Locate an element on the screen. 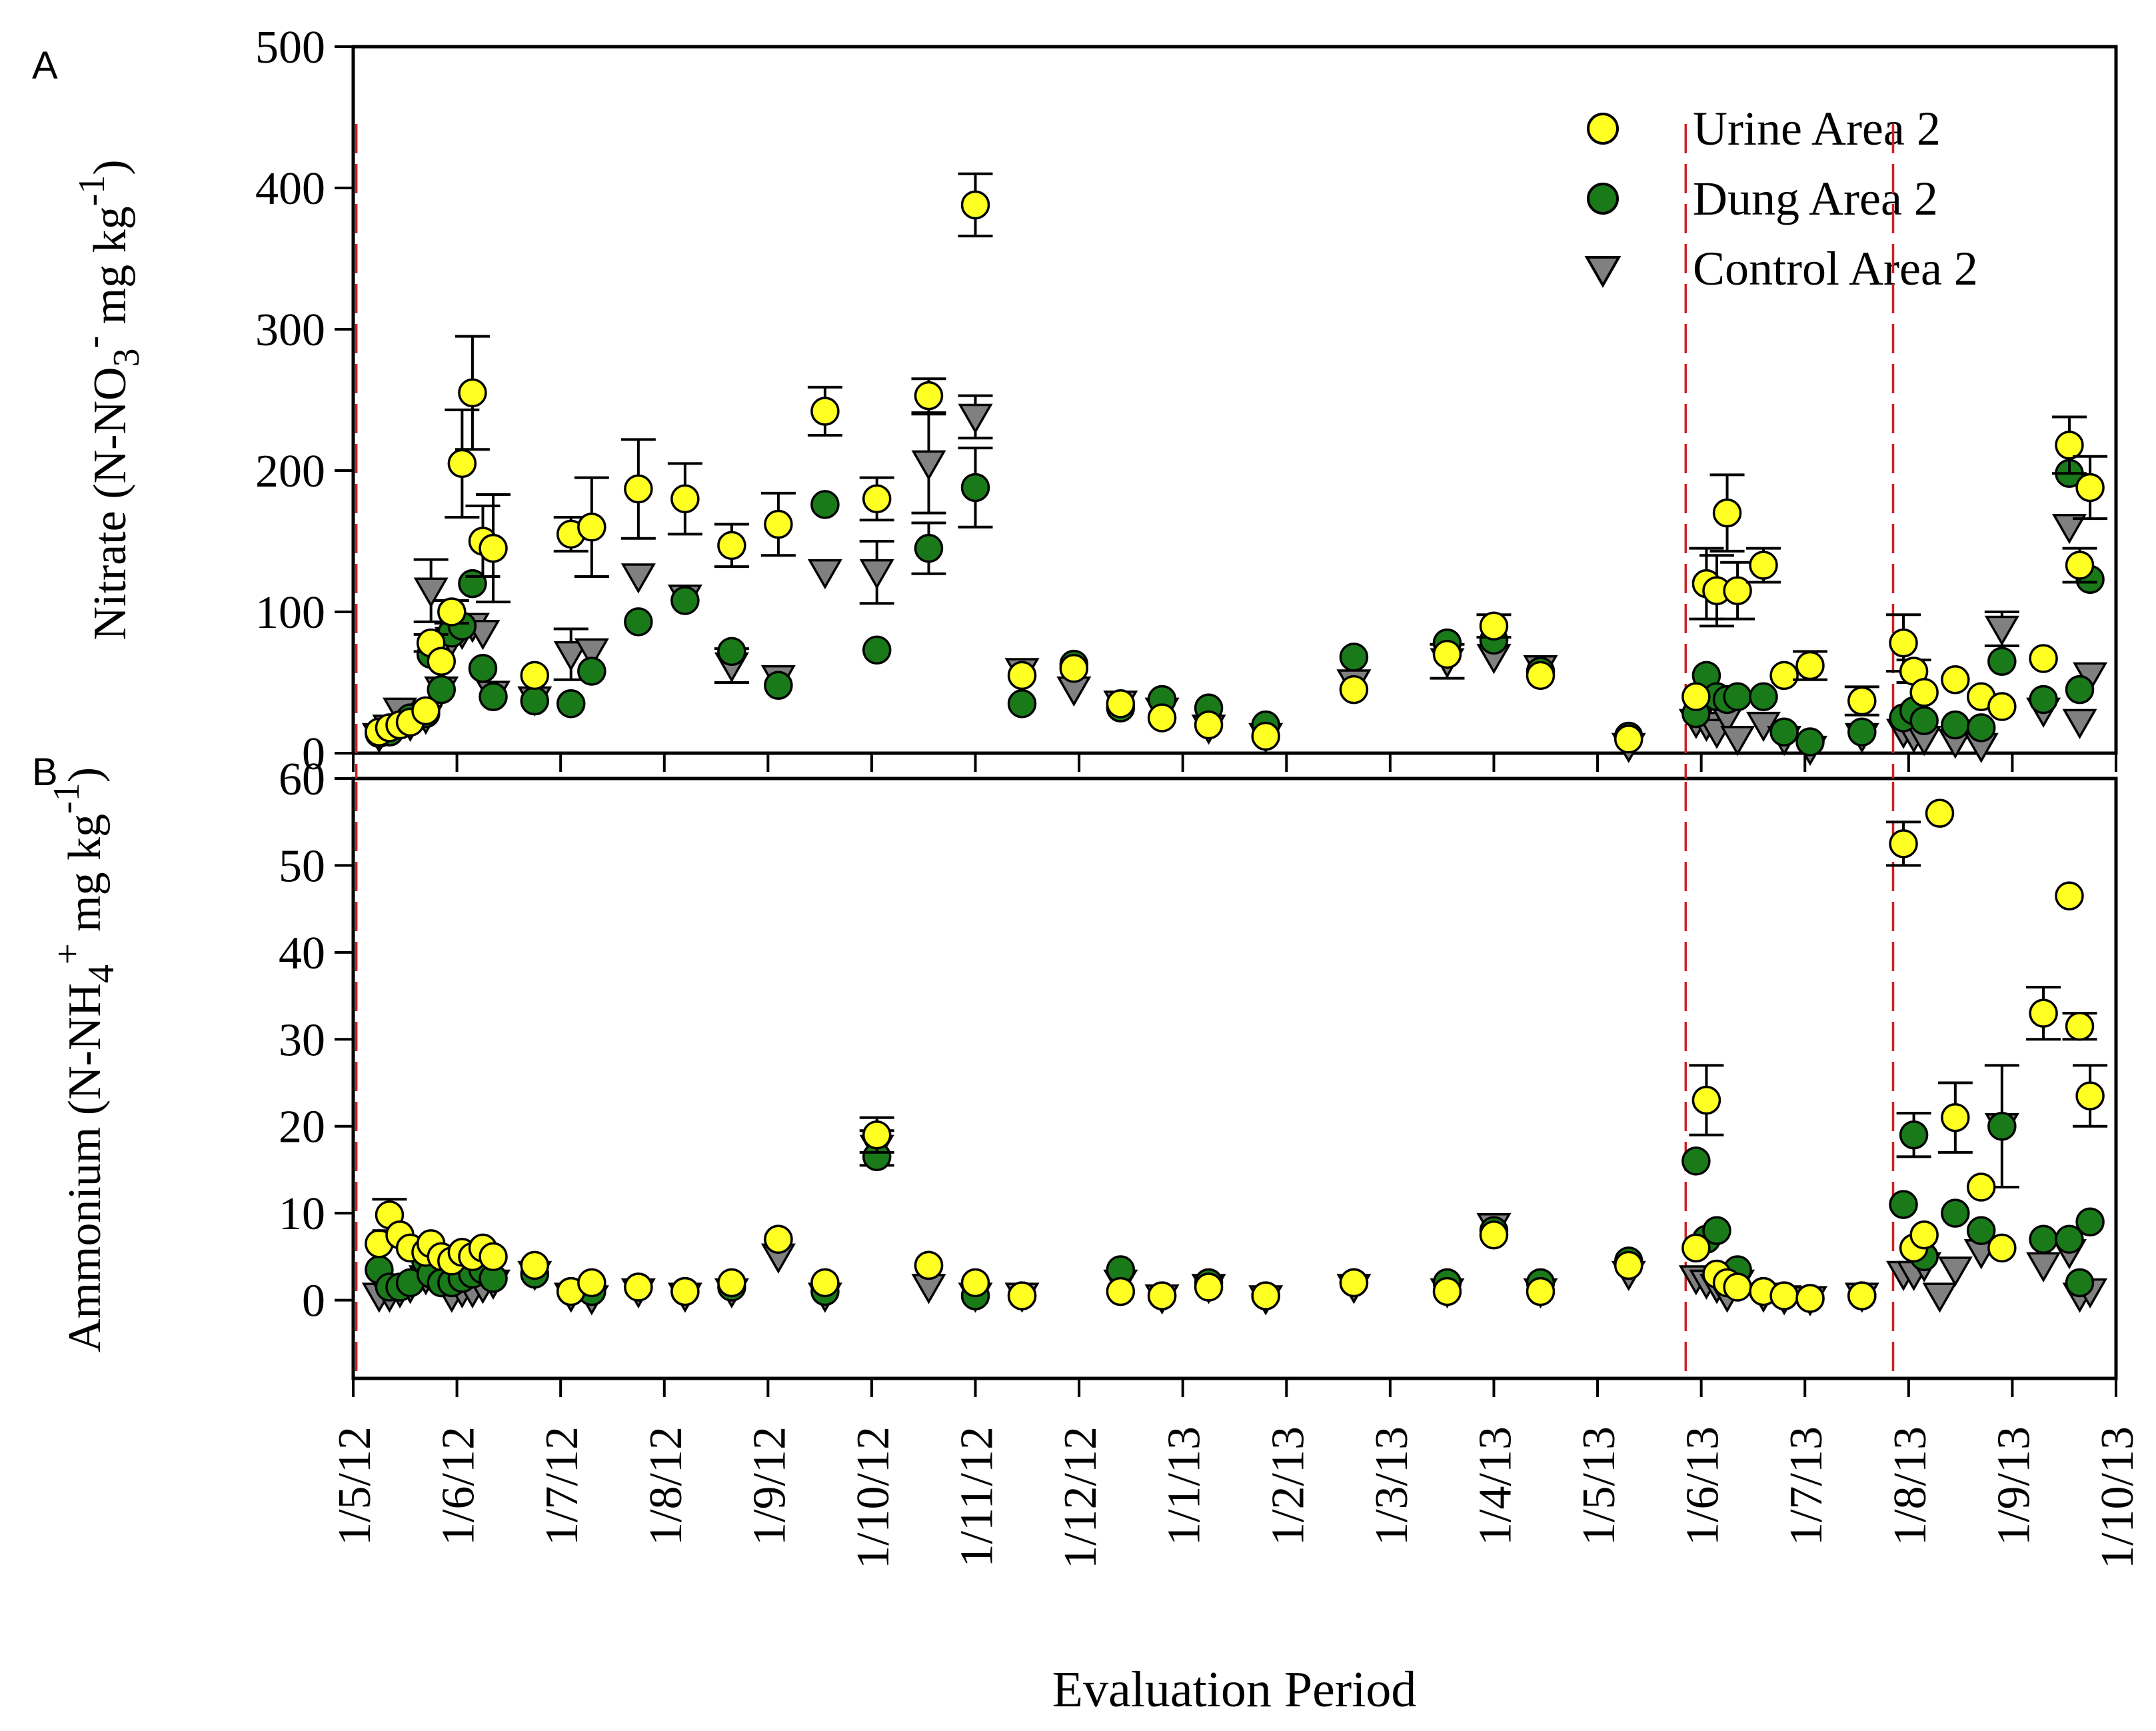  legend-control-label: Control Area 2 is located at coordinates (1835, 268).